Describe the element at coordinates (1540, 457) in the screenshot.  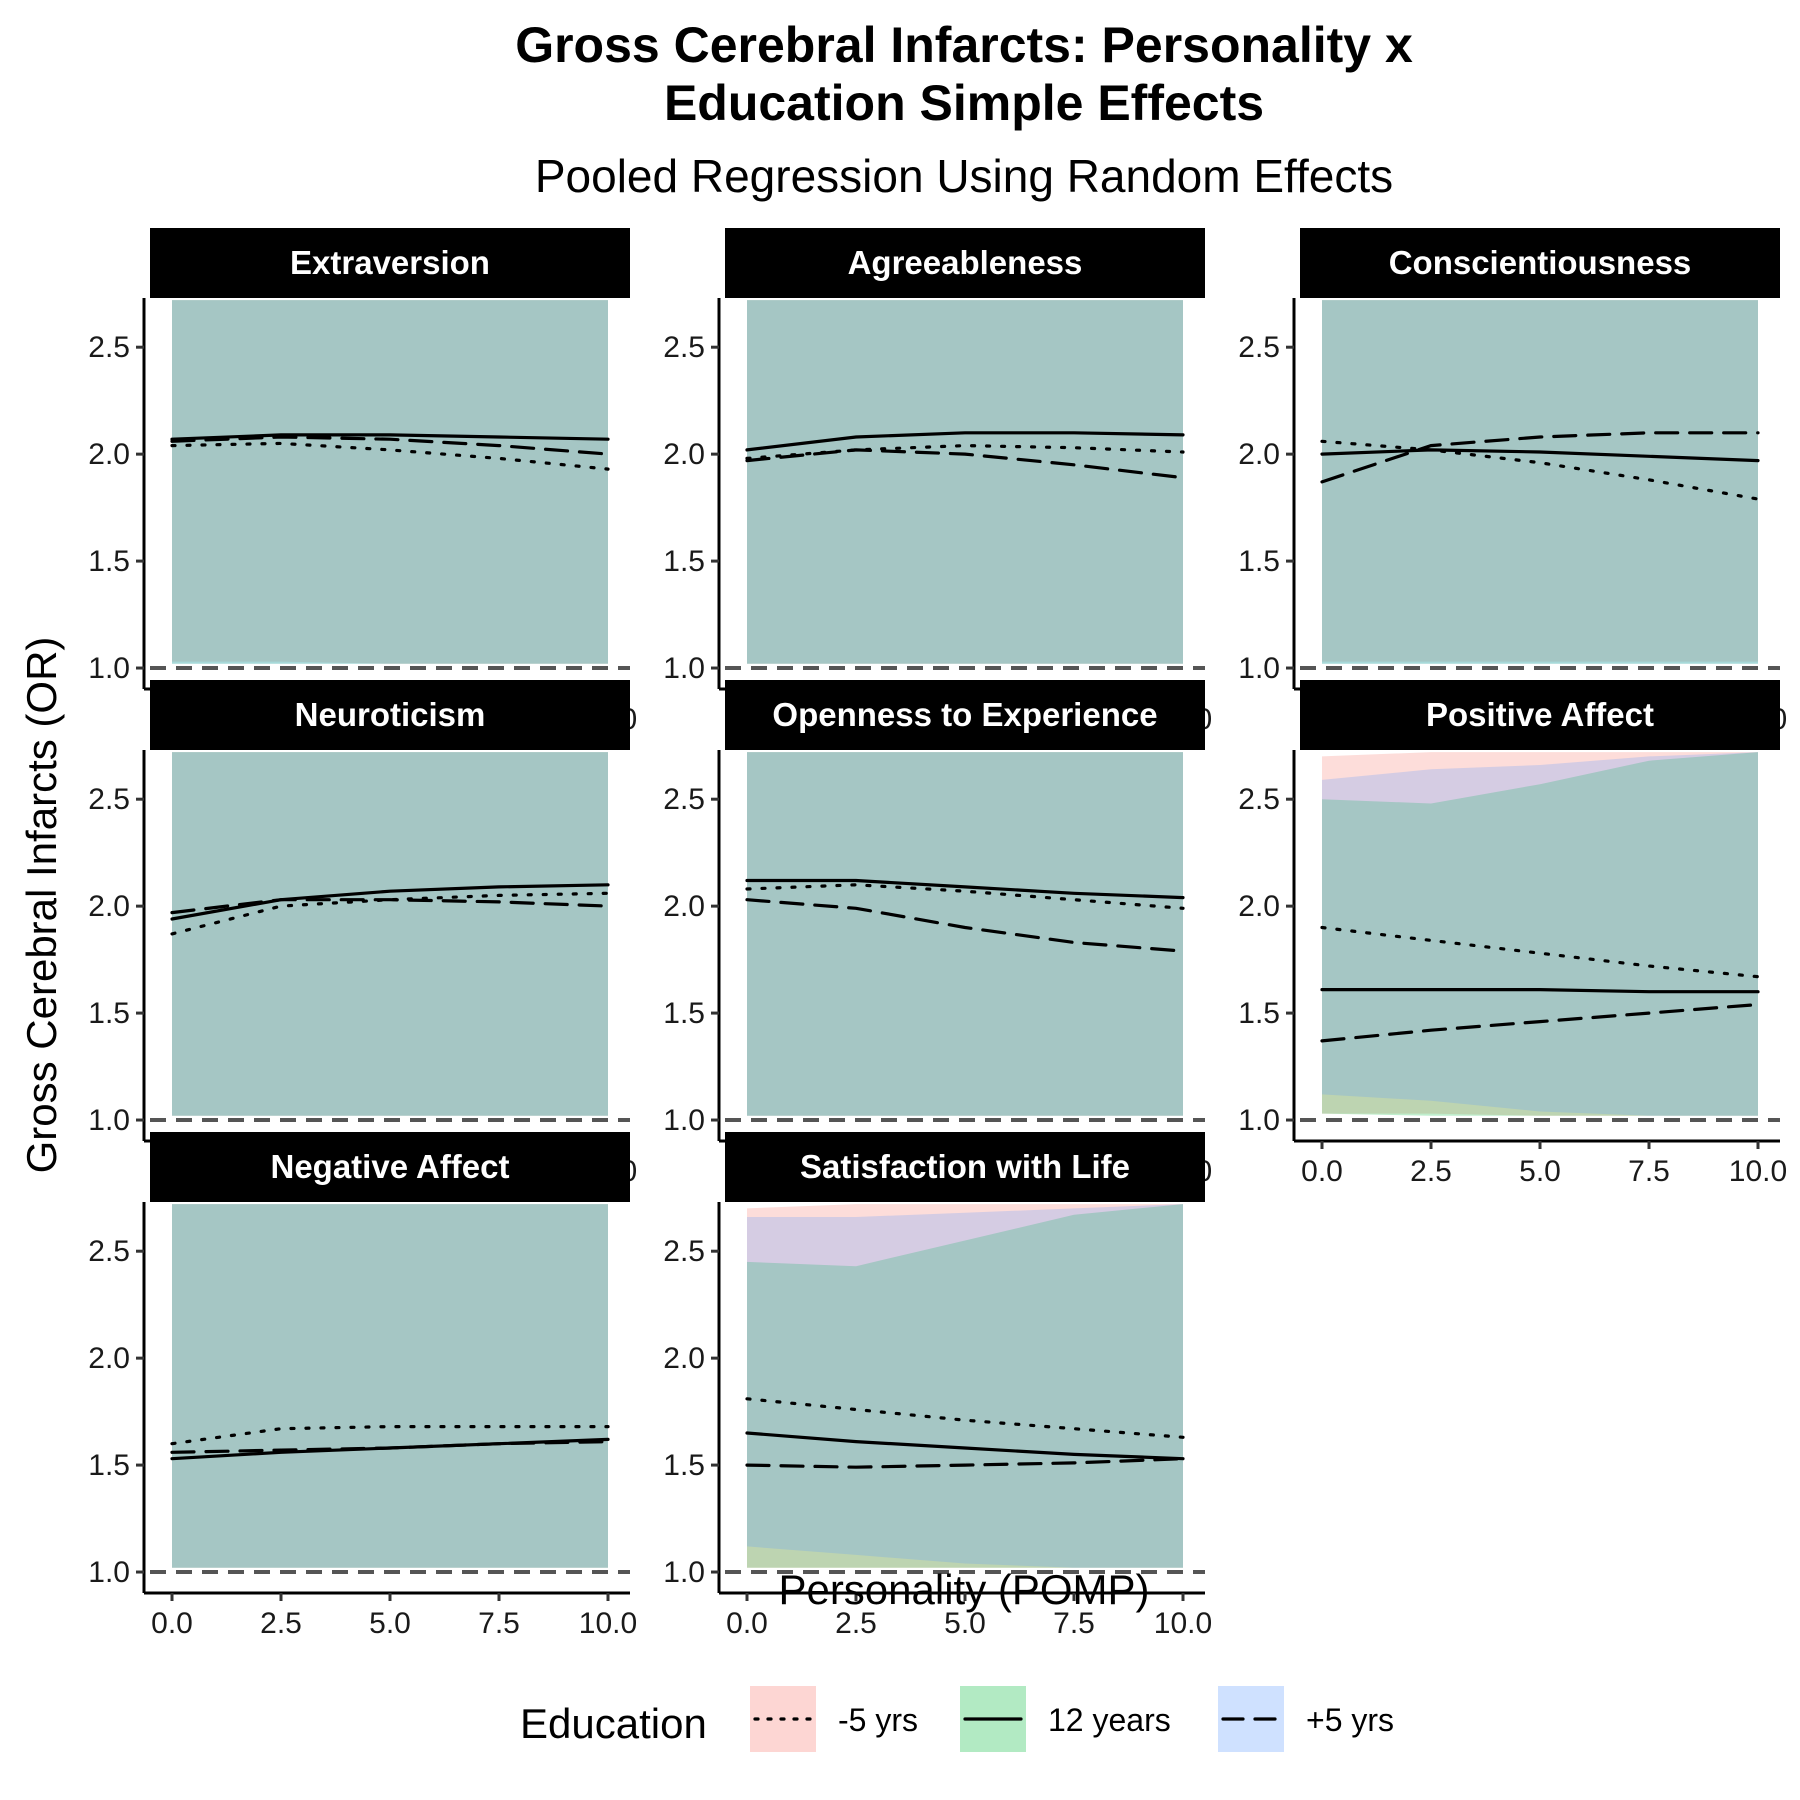
I see `series-line-5-yrs-conscientiousness` at that location.